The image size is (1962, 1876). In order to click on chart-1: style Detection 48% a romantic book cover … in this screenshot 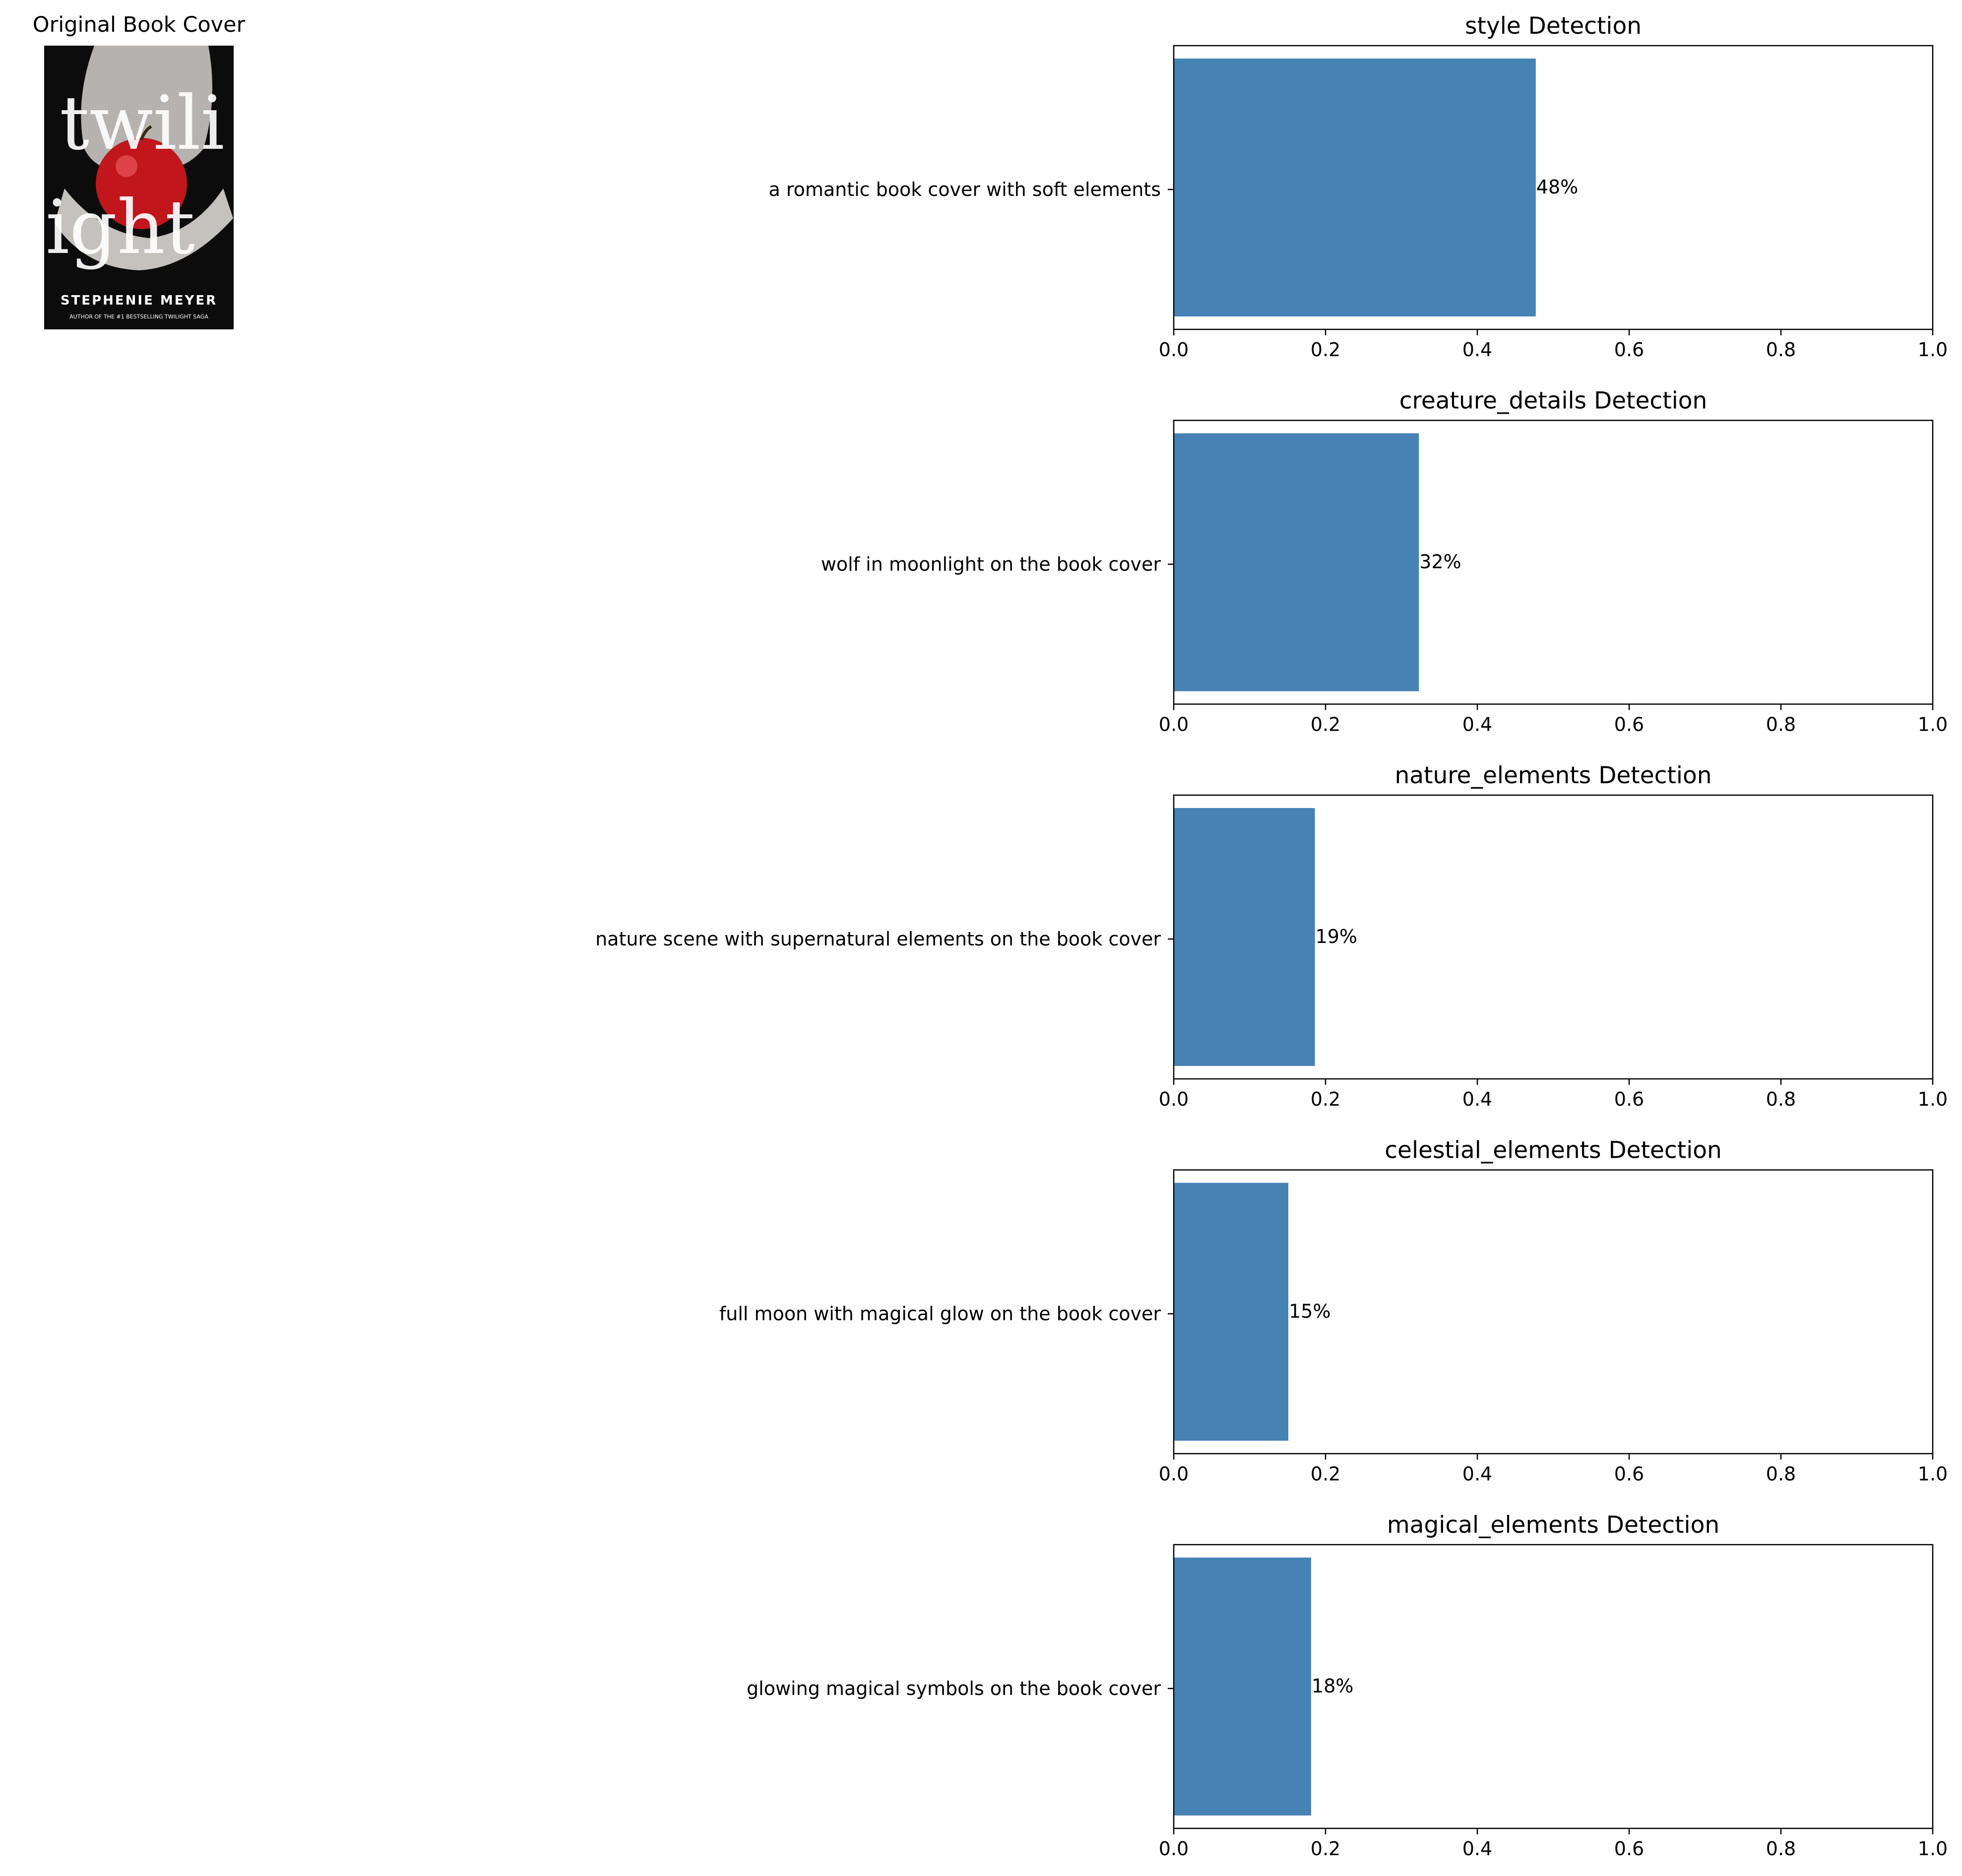, I will do `click(1358, 186)`.